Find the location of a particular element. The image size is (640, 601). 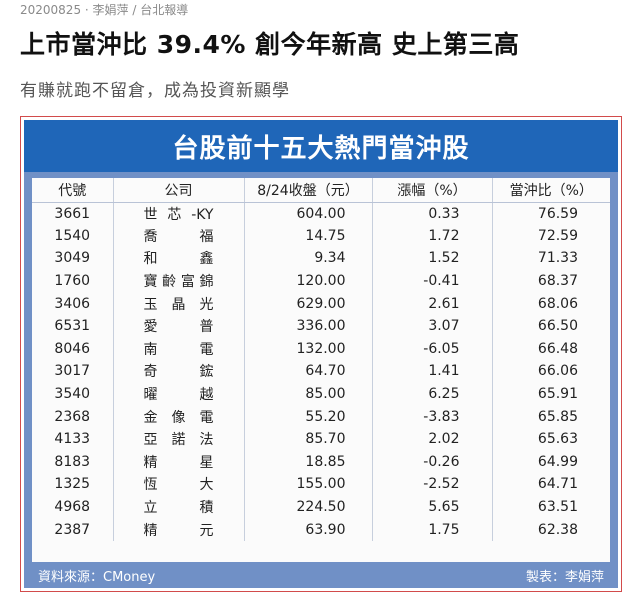

company-name: 精星 is located at coordinates (178, 462).